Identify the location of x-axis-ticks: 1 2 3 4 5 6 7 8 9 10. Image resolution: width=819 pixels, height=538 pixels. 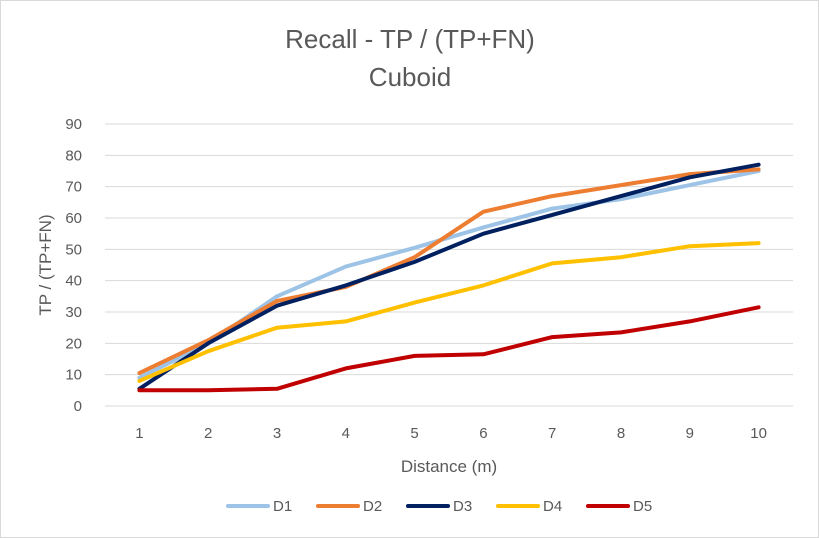
(451, 433).